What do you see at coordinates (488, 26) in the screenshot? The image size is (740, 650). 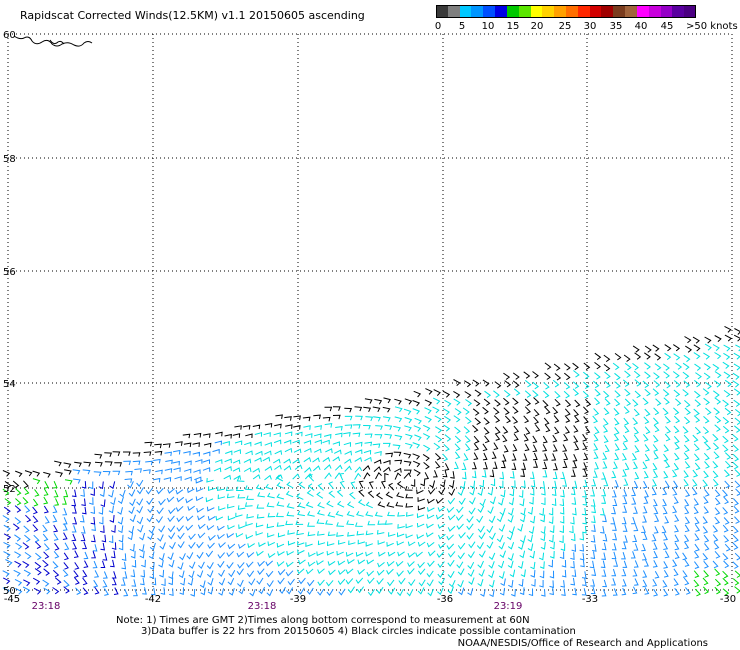 I see `colorbar-tick-label: 10` at bounding box center [488, 26].